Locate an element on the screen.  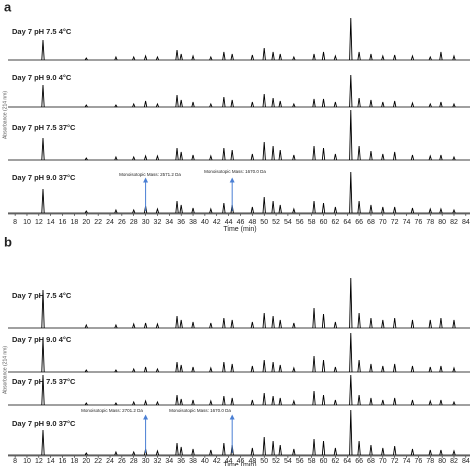
x-tick-label: 38 is located at coordinates (193, 461).